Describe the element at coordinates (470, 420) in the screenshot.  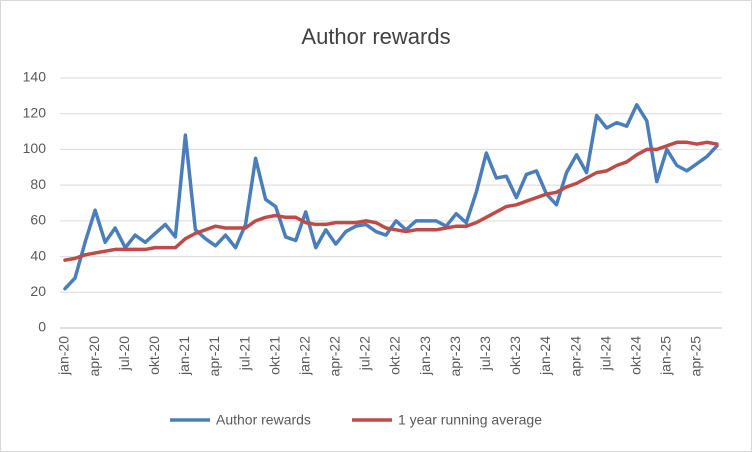
I see `legend-label: 1 year running average` at that location.